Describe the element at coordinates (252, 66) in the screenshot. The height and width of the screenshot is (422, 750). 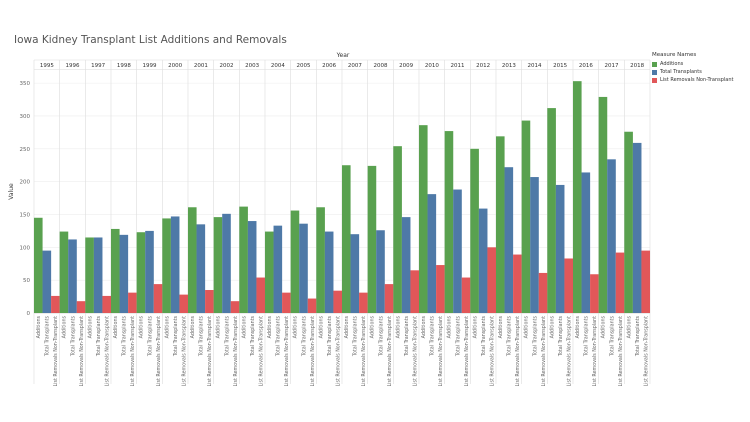
I see `year-header-label: 2003` at that location.